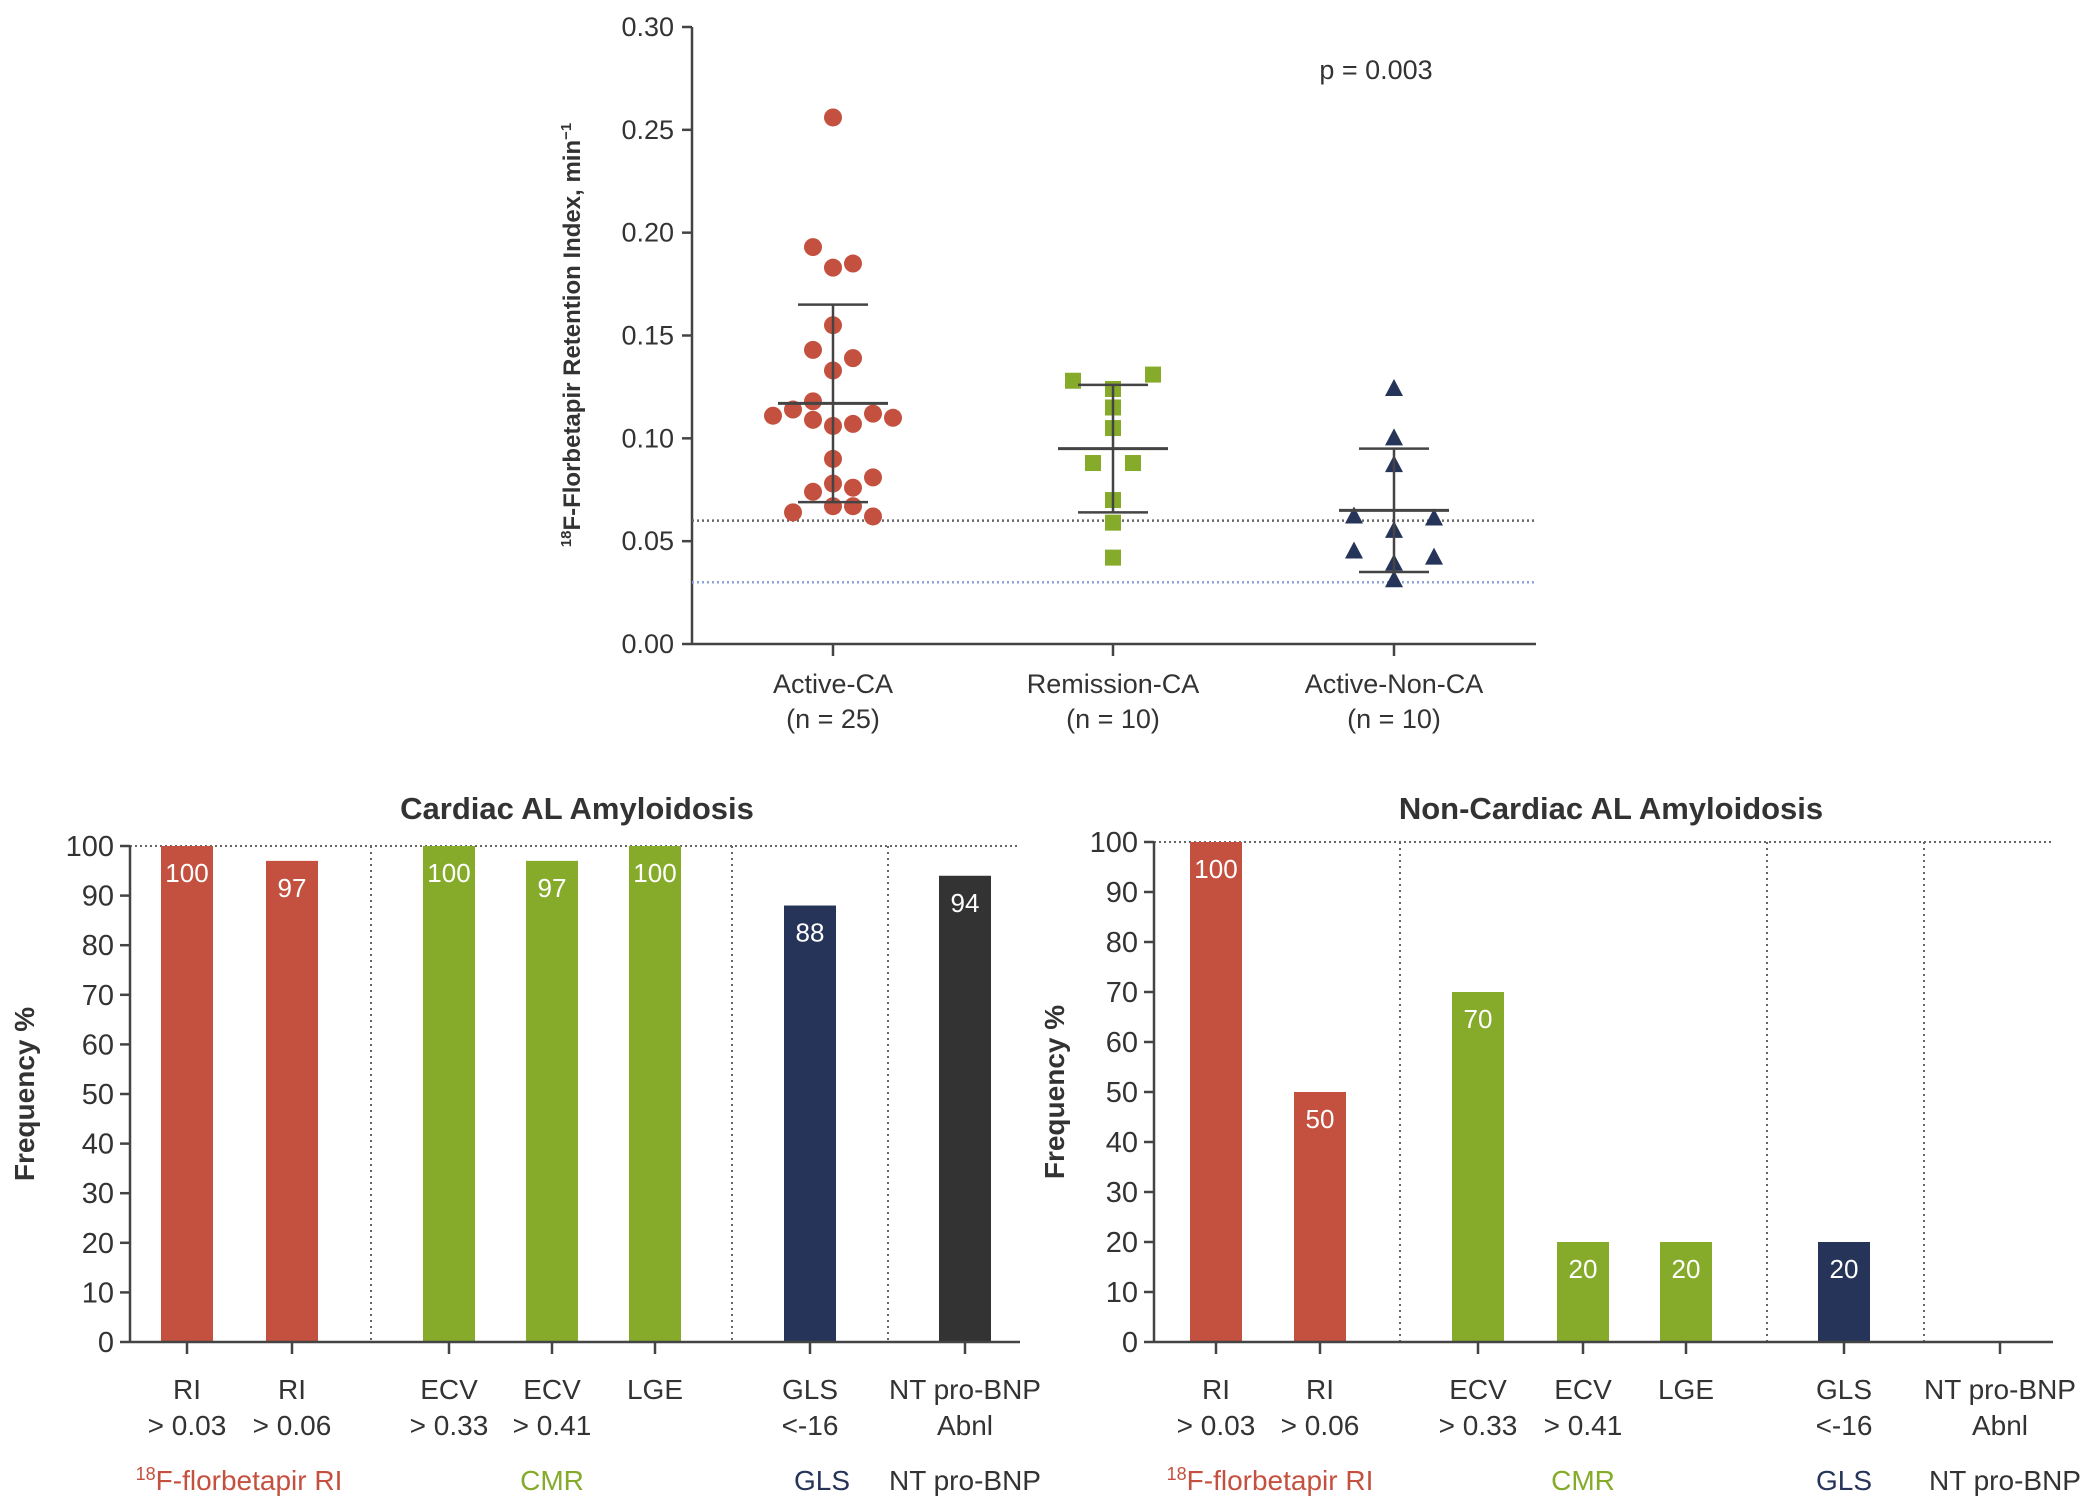 The image size is (2100, 1511). What do you see at coordinates (822, 1480) in the screenshot?
I see `group-label: GLS` at bounding box center [822, 1480].